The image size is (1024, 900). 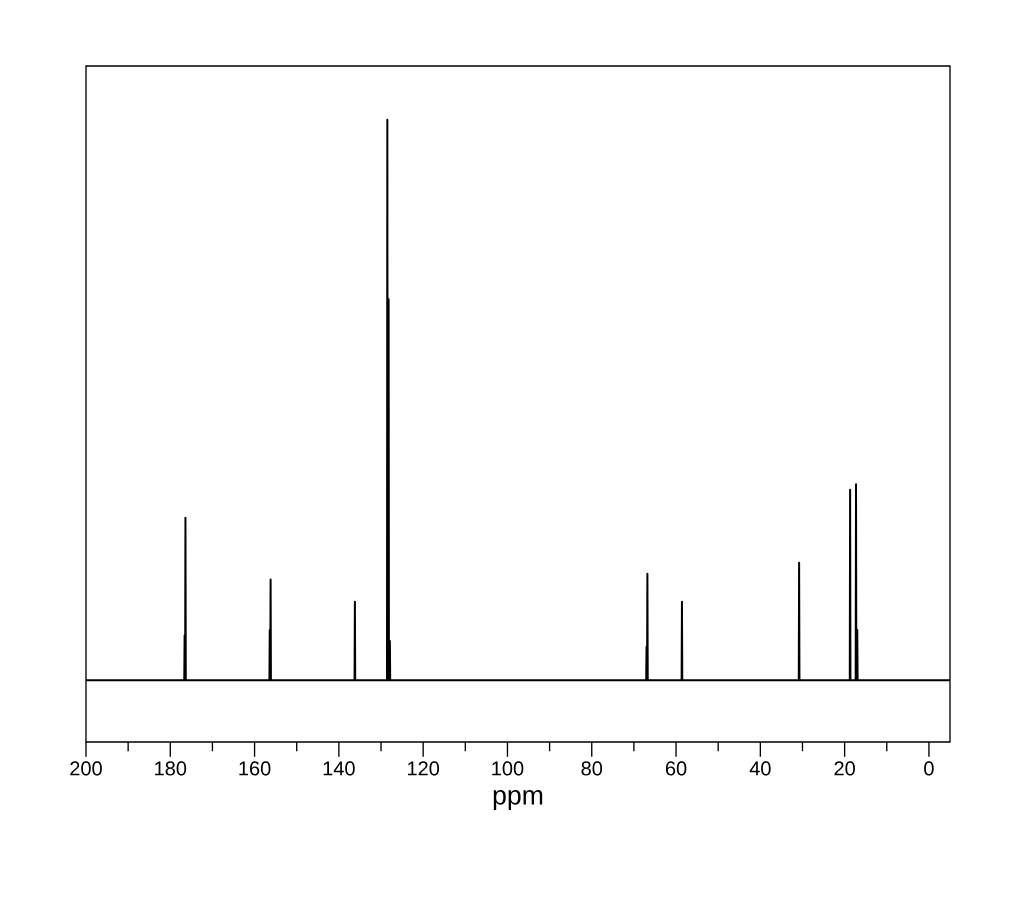 I want to click on x-tick-label: 60, so click(x=676, y=768).